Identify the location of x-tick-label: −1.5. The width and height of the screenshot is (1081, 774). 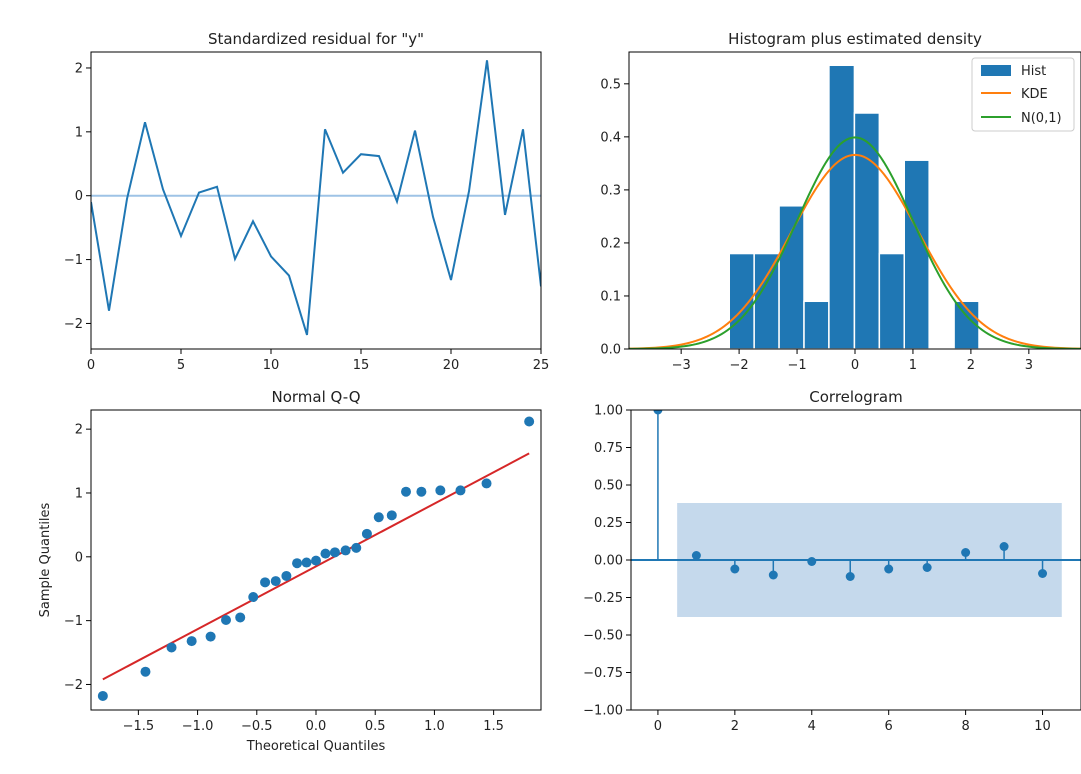
(139, 726).